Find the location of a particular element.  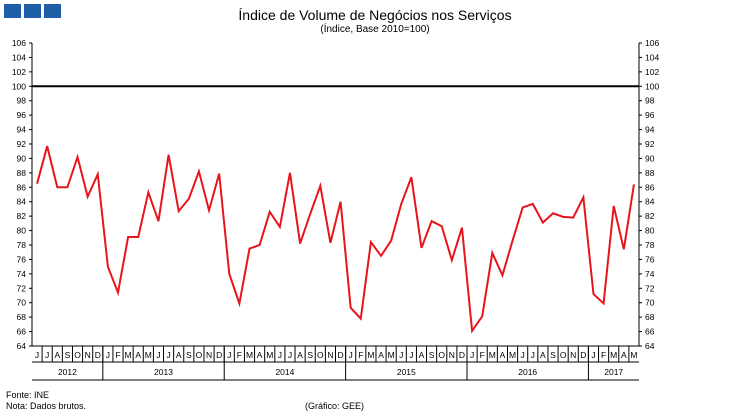

y-tick-label-right: 70 is located at coordinates (650, 303).